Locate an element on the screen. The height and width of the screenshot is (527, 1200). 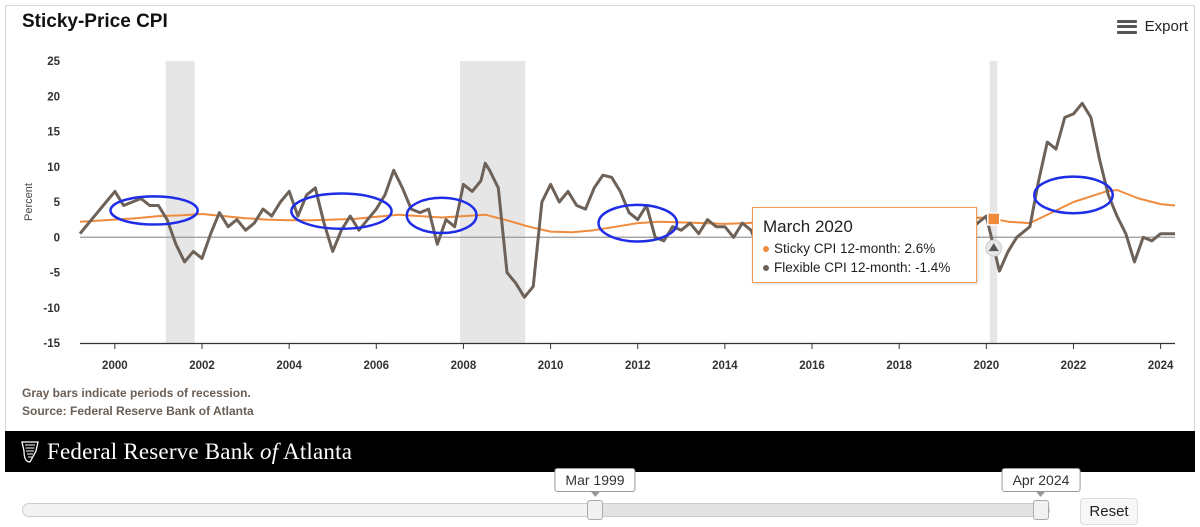
x-tick-label: 2024 is located at coordinates (1161, 366).